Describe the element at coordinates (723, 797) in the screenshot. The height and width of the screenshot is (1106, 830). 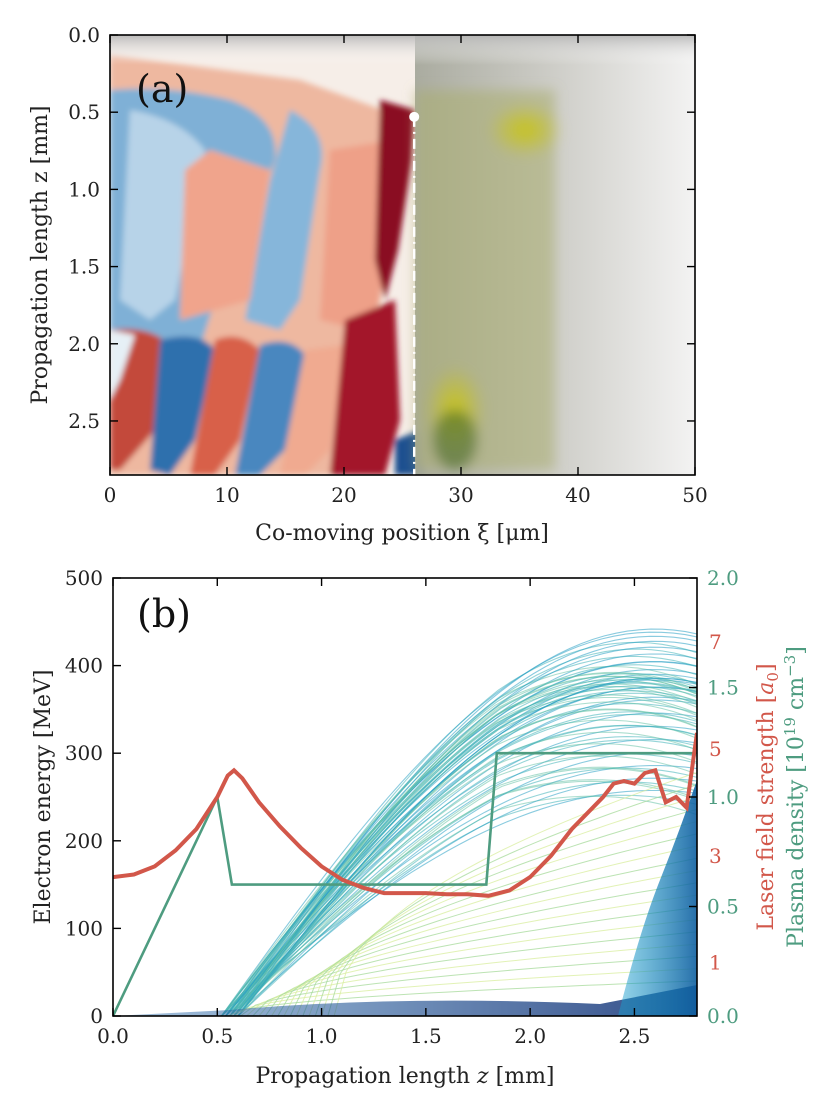
I see `density-tick-label: 1.0` at that location.